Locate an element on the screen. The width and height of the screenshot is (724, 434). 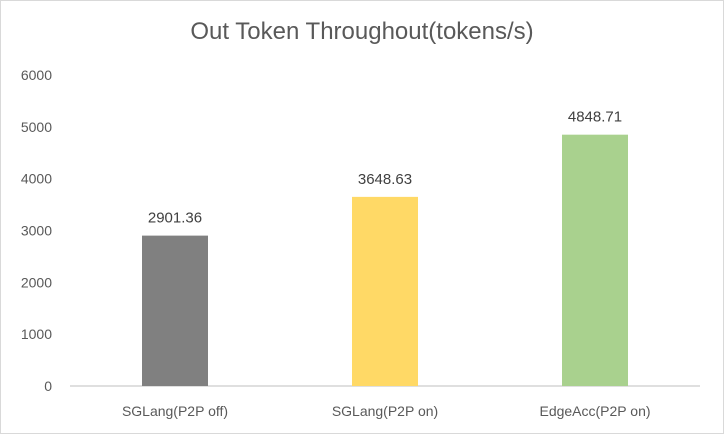
y-tick-label: 4000 is located at coordinates (36, 179).